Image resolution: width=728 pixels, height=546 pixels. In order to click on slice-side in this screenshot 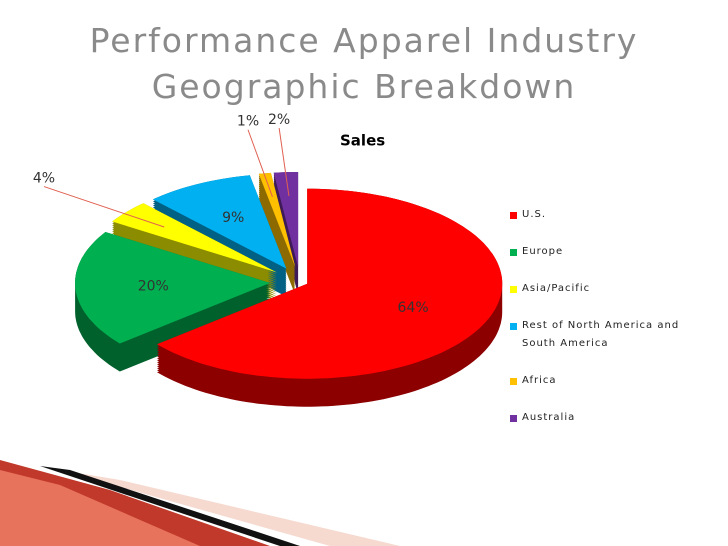, I will do `click(277, 234)`.